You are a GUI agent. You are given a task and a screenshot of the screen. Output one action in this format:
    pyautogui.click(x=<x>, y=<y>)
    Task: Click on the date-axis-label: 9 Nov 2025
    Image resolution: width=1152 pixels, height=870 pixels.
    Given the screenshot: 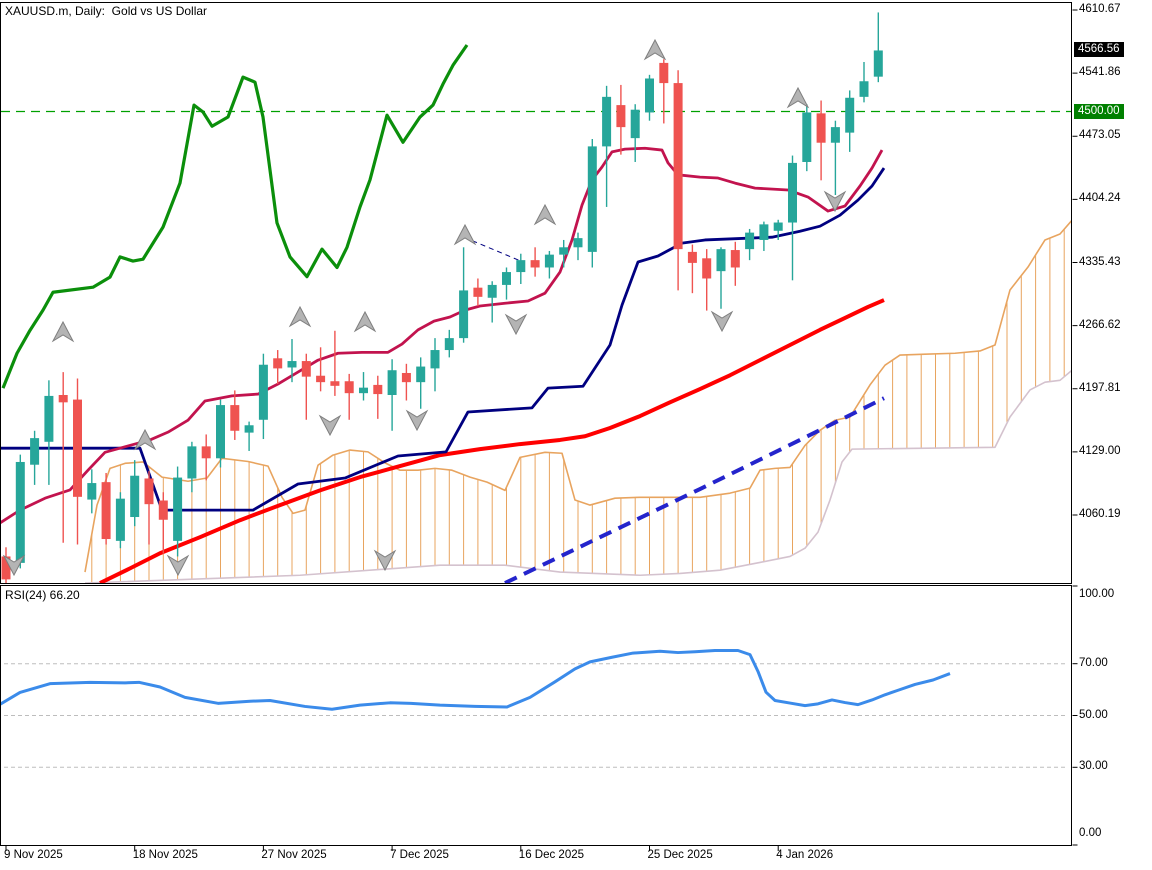 What is the action you would take?
    pyautogui.click(x=33, y=855)
    